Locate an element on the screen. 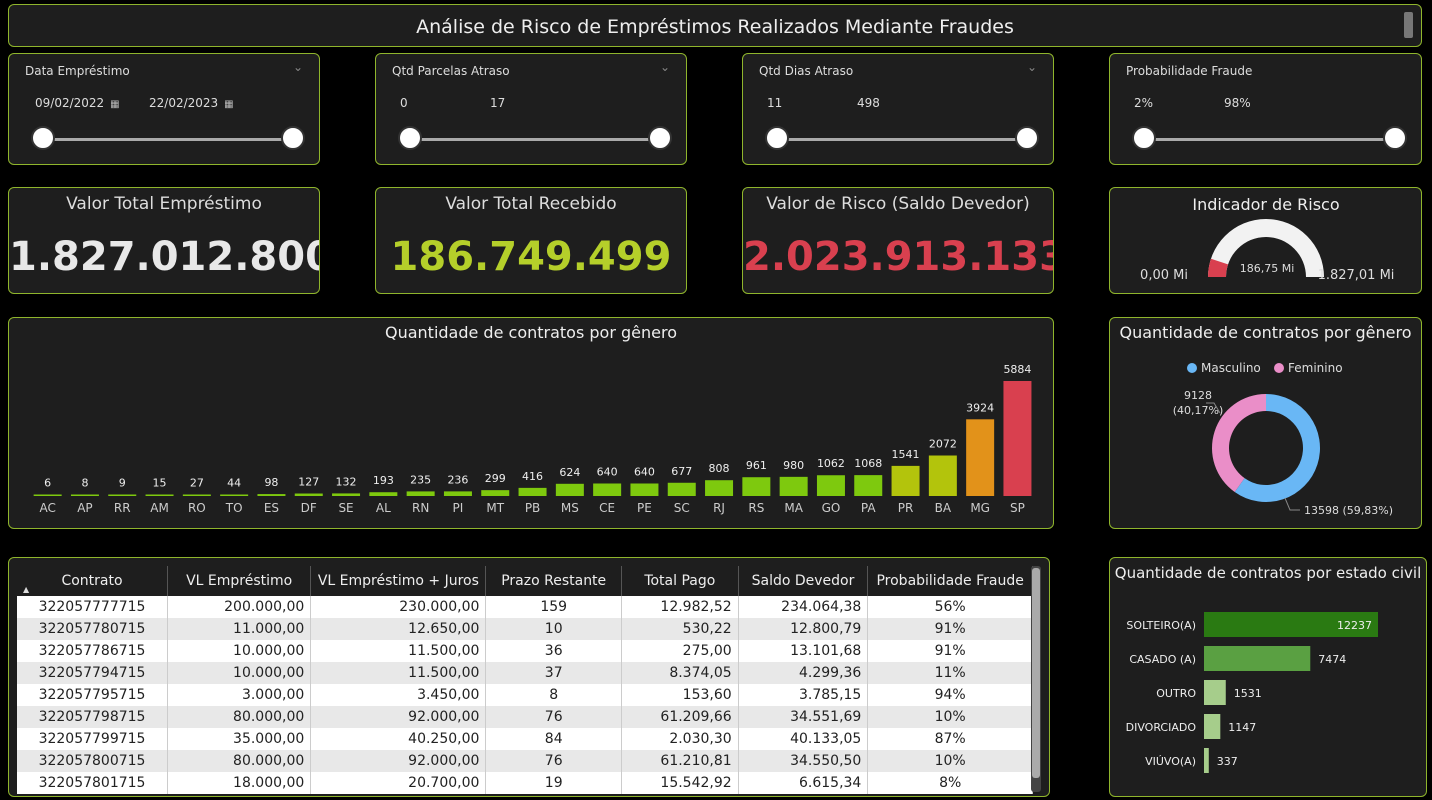 This screenshot has height=800, width=1432. x-tick-label: SE is located at coordinates (345, 508).